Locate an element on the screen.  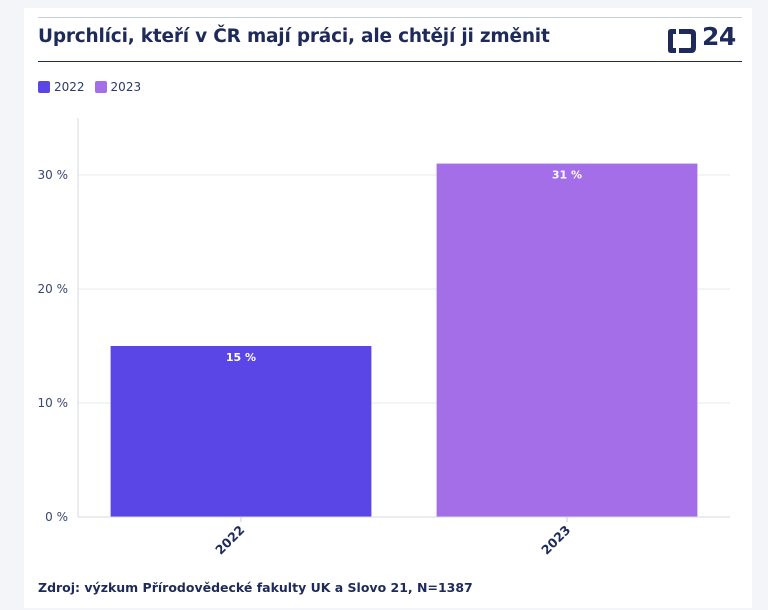
x-tick-label: 2023 is located at coordinates (555, 539).